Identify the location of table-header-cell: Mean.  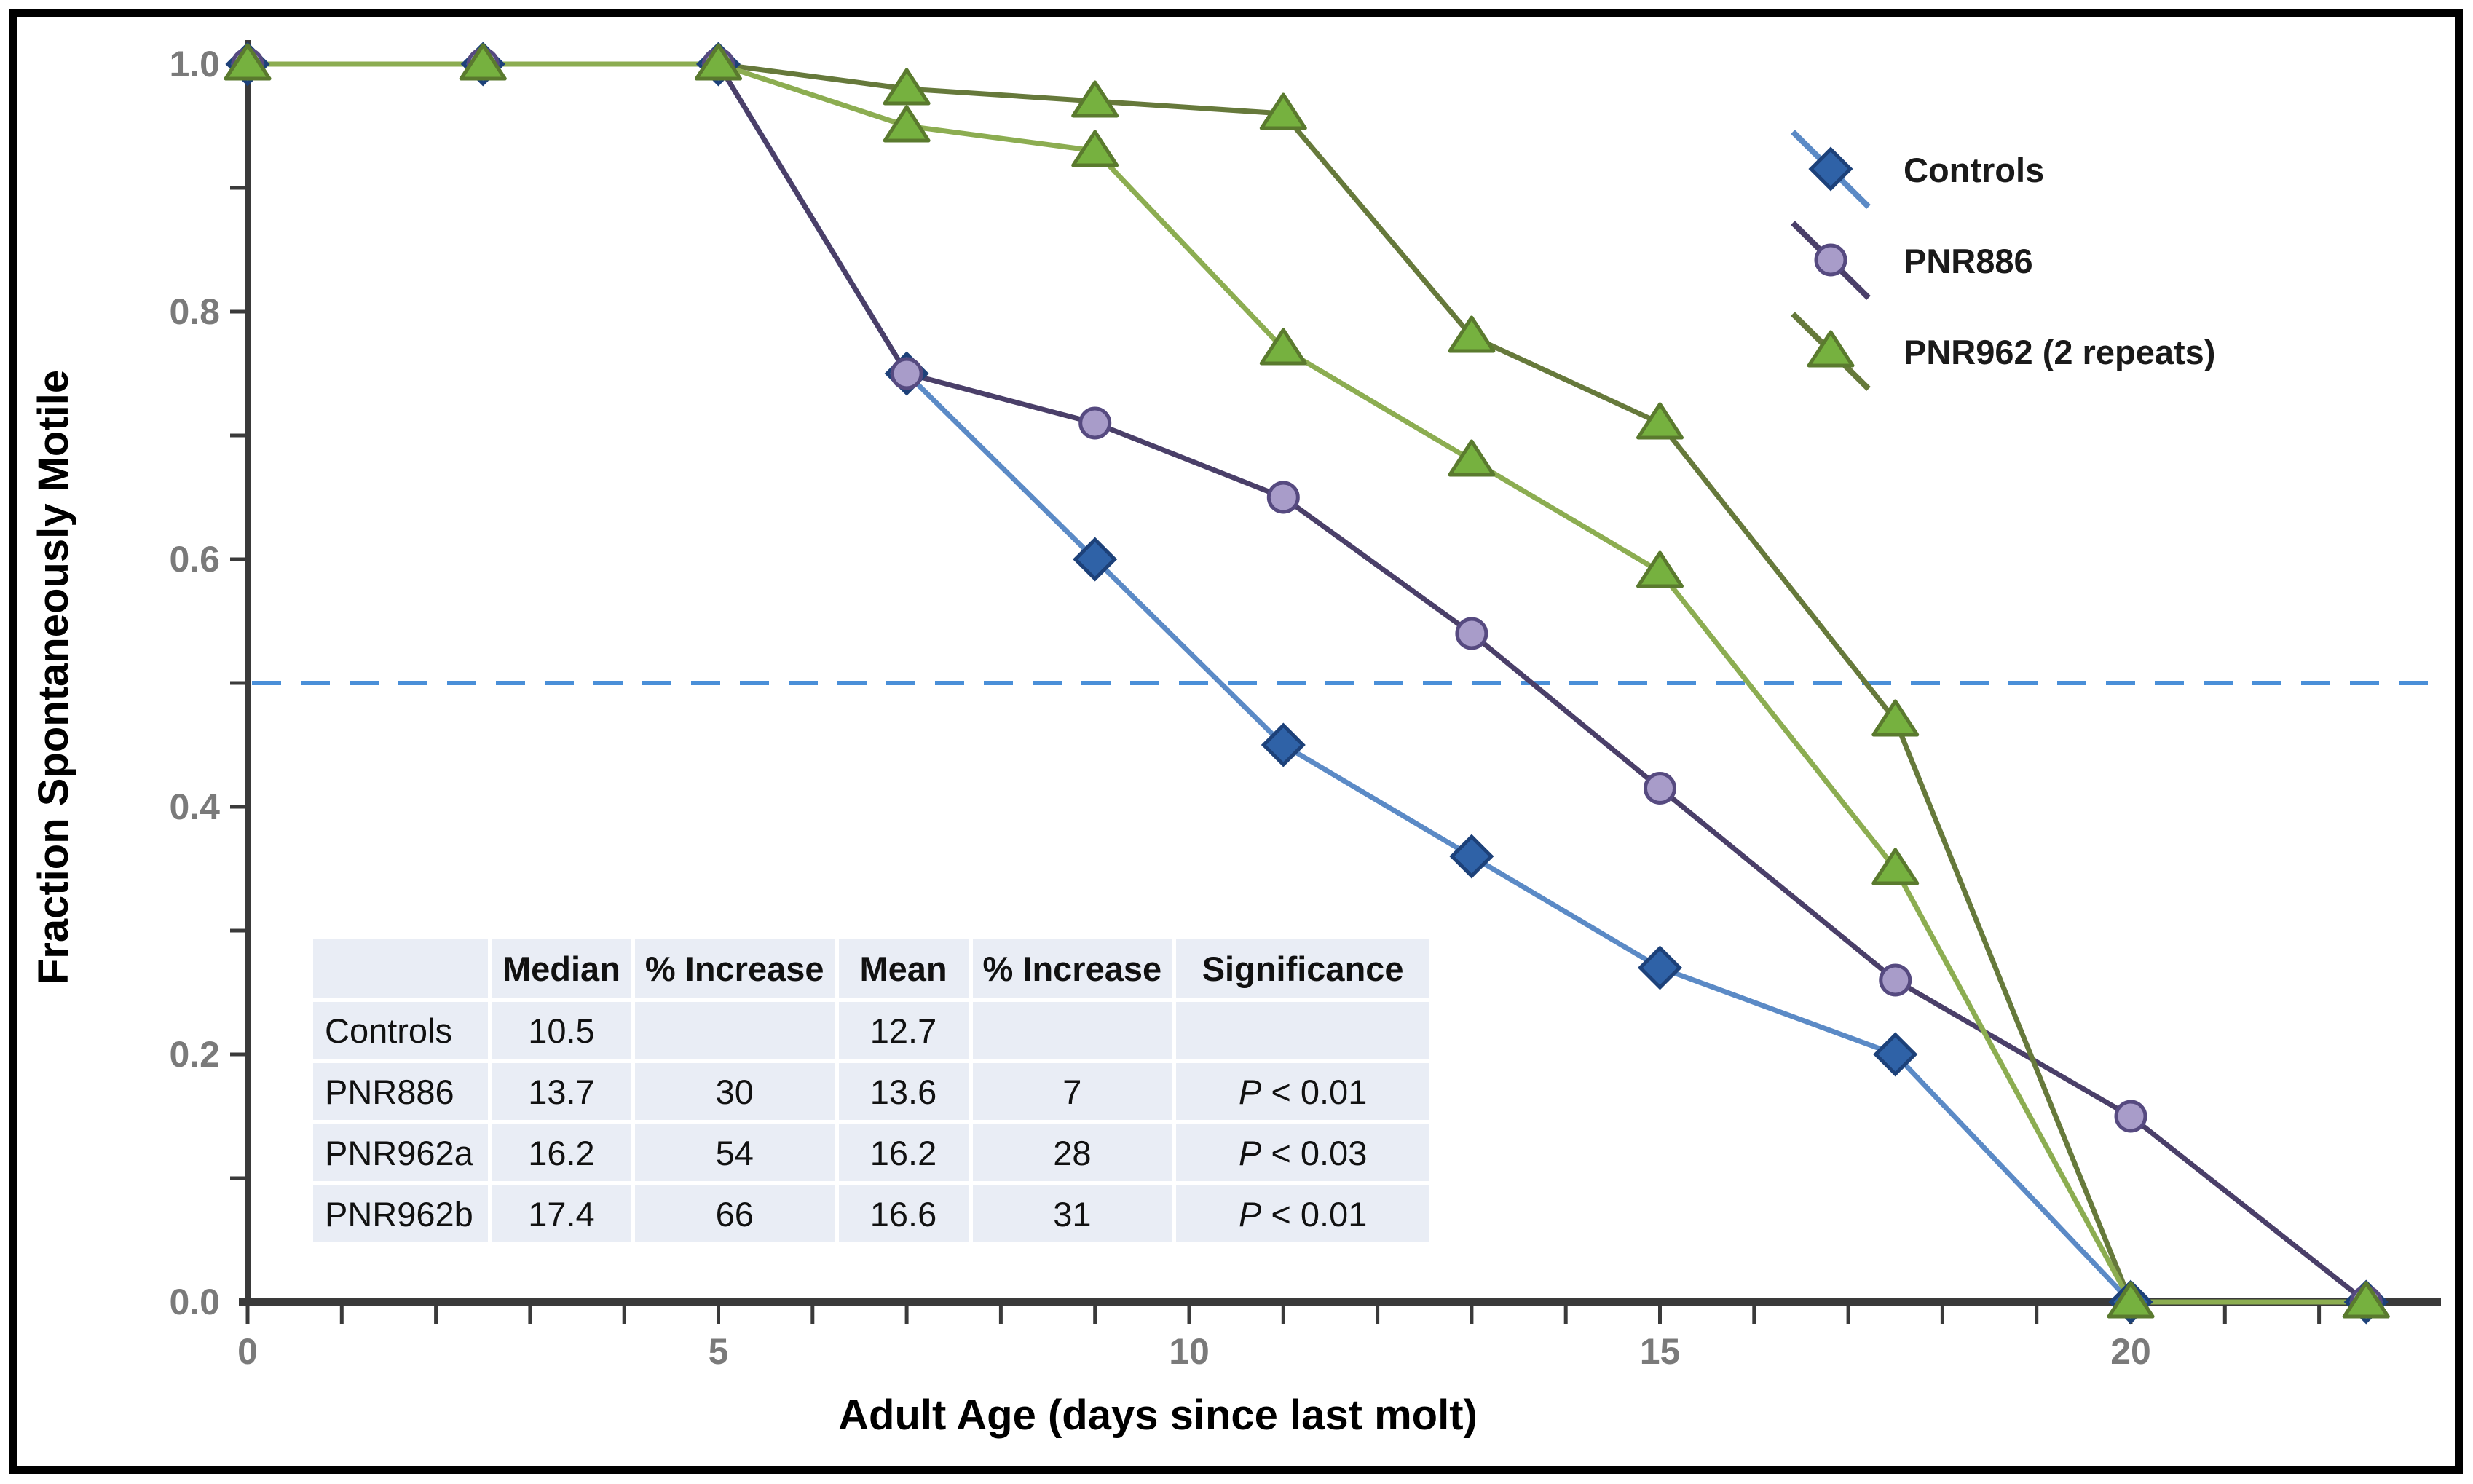
(903, 968).